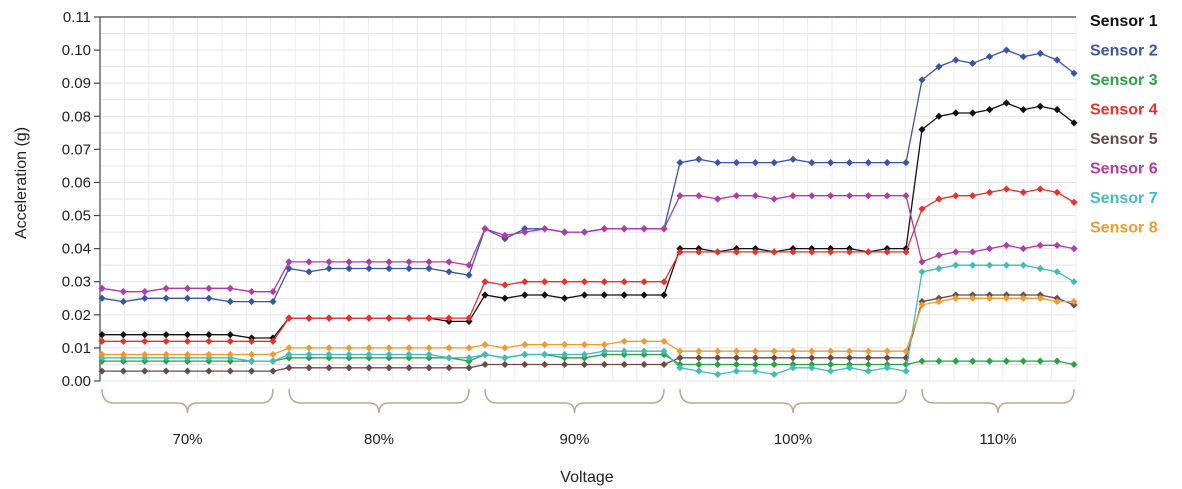  What do you see at coordinates (1124, 80) in the screenshot?
I see `legend-entry: Sensor 3` at bounding box center [1124, 80].